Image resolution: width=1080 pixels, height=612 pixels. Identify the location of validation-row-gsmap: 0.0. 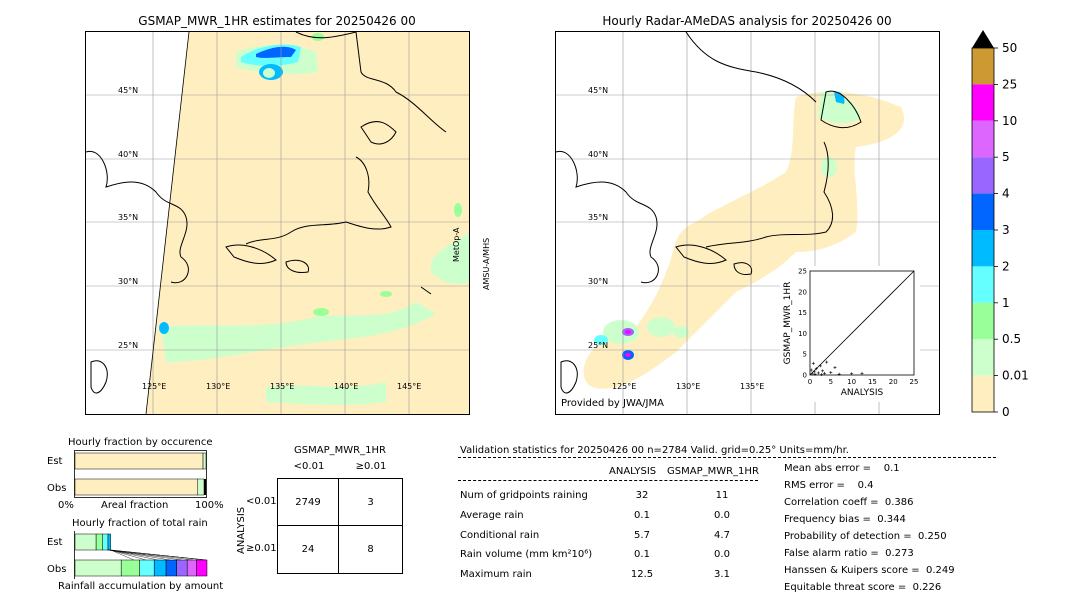
(722, 554).